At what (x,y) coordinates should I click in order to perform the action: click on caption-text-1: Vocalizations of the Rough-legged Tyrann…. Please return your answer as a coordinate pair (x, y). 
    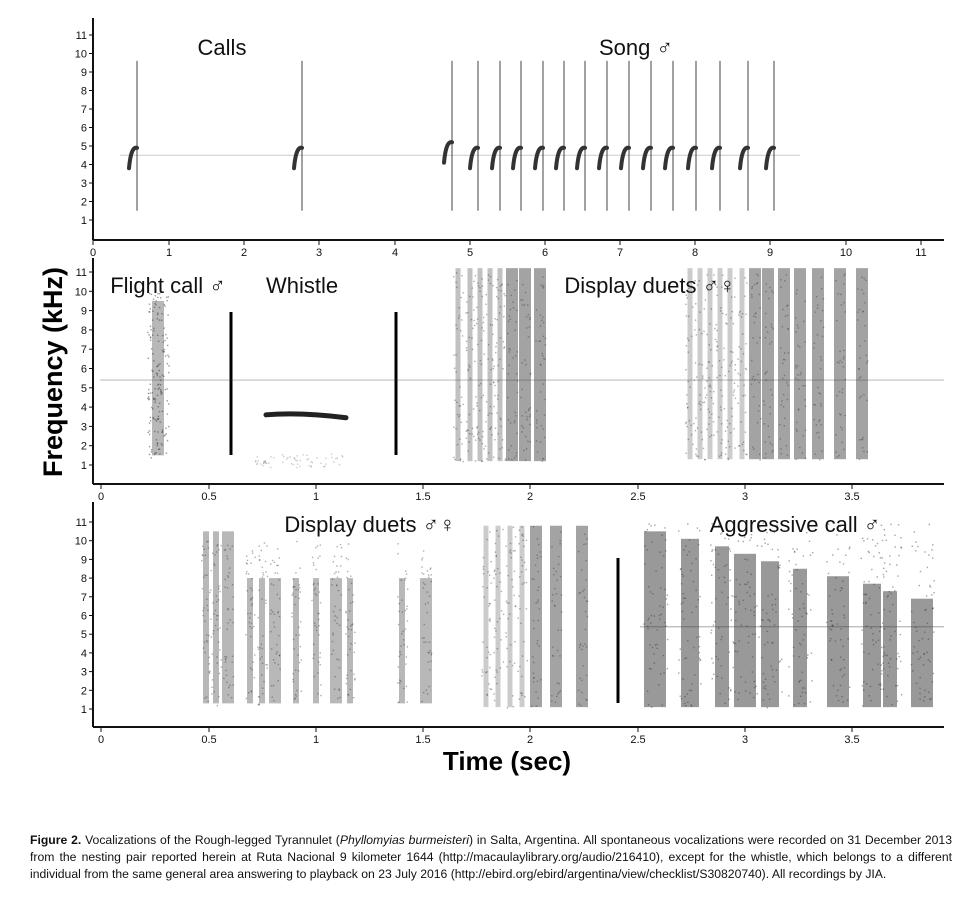
    Looking at the image, I should click on (210, 840).